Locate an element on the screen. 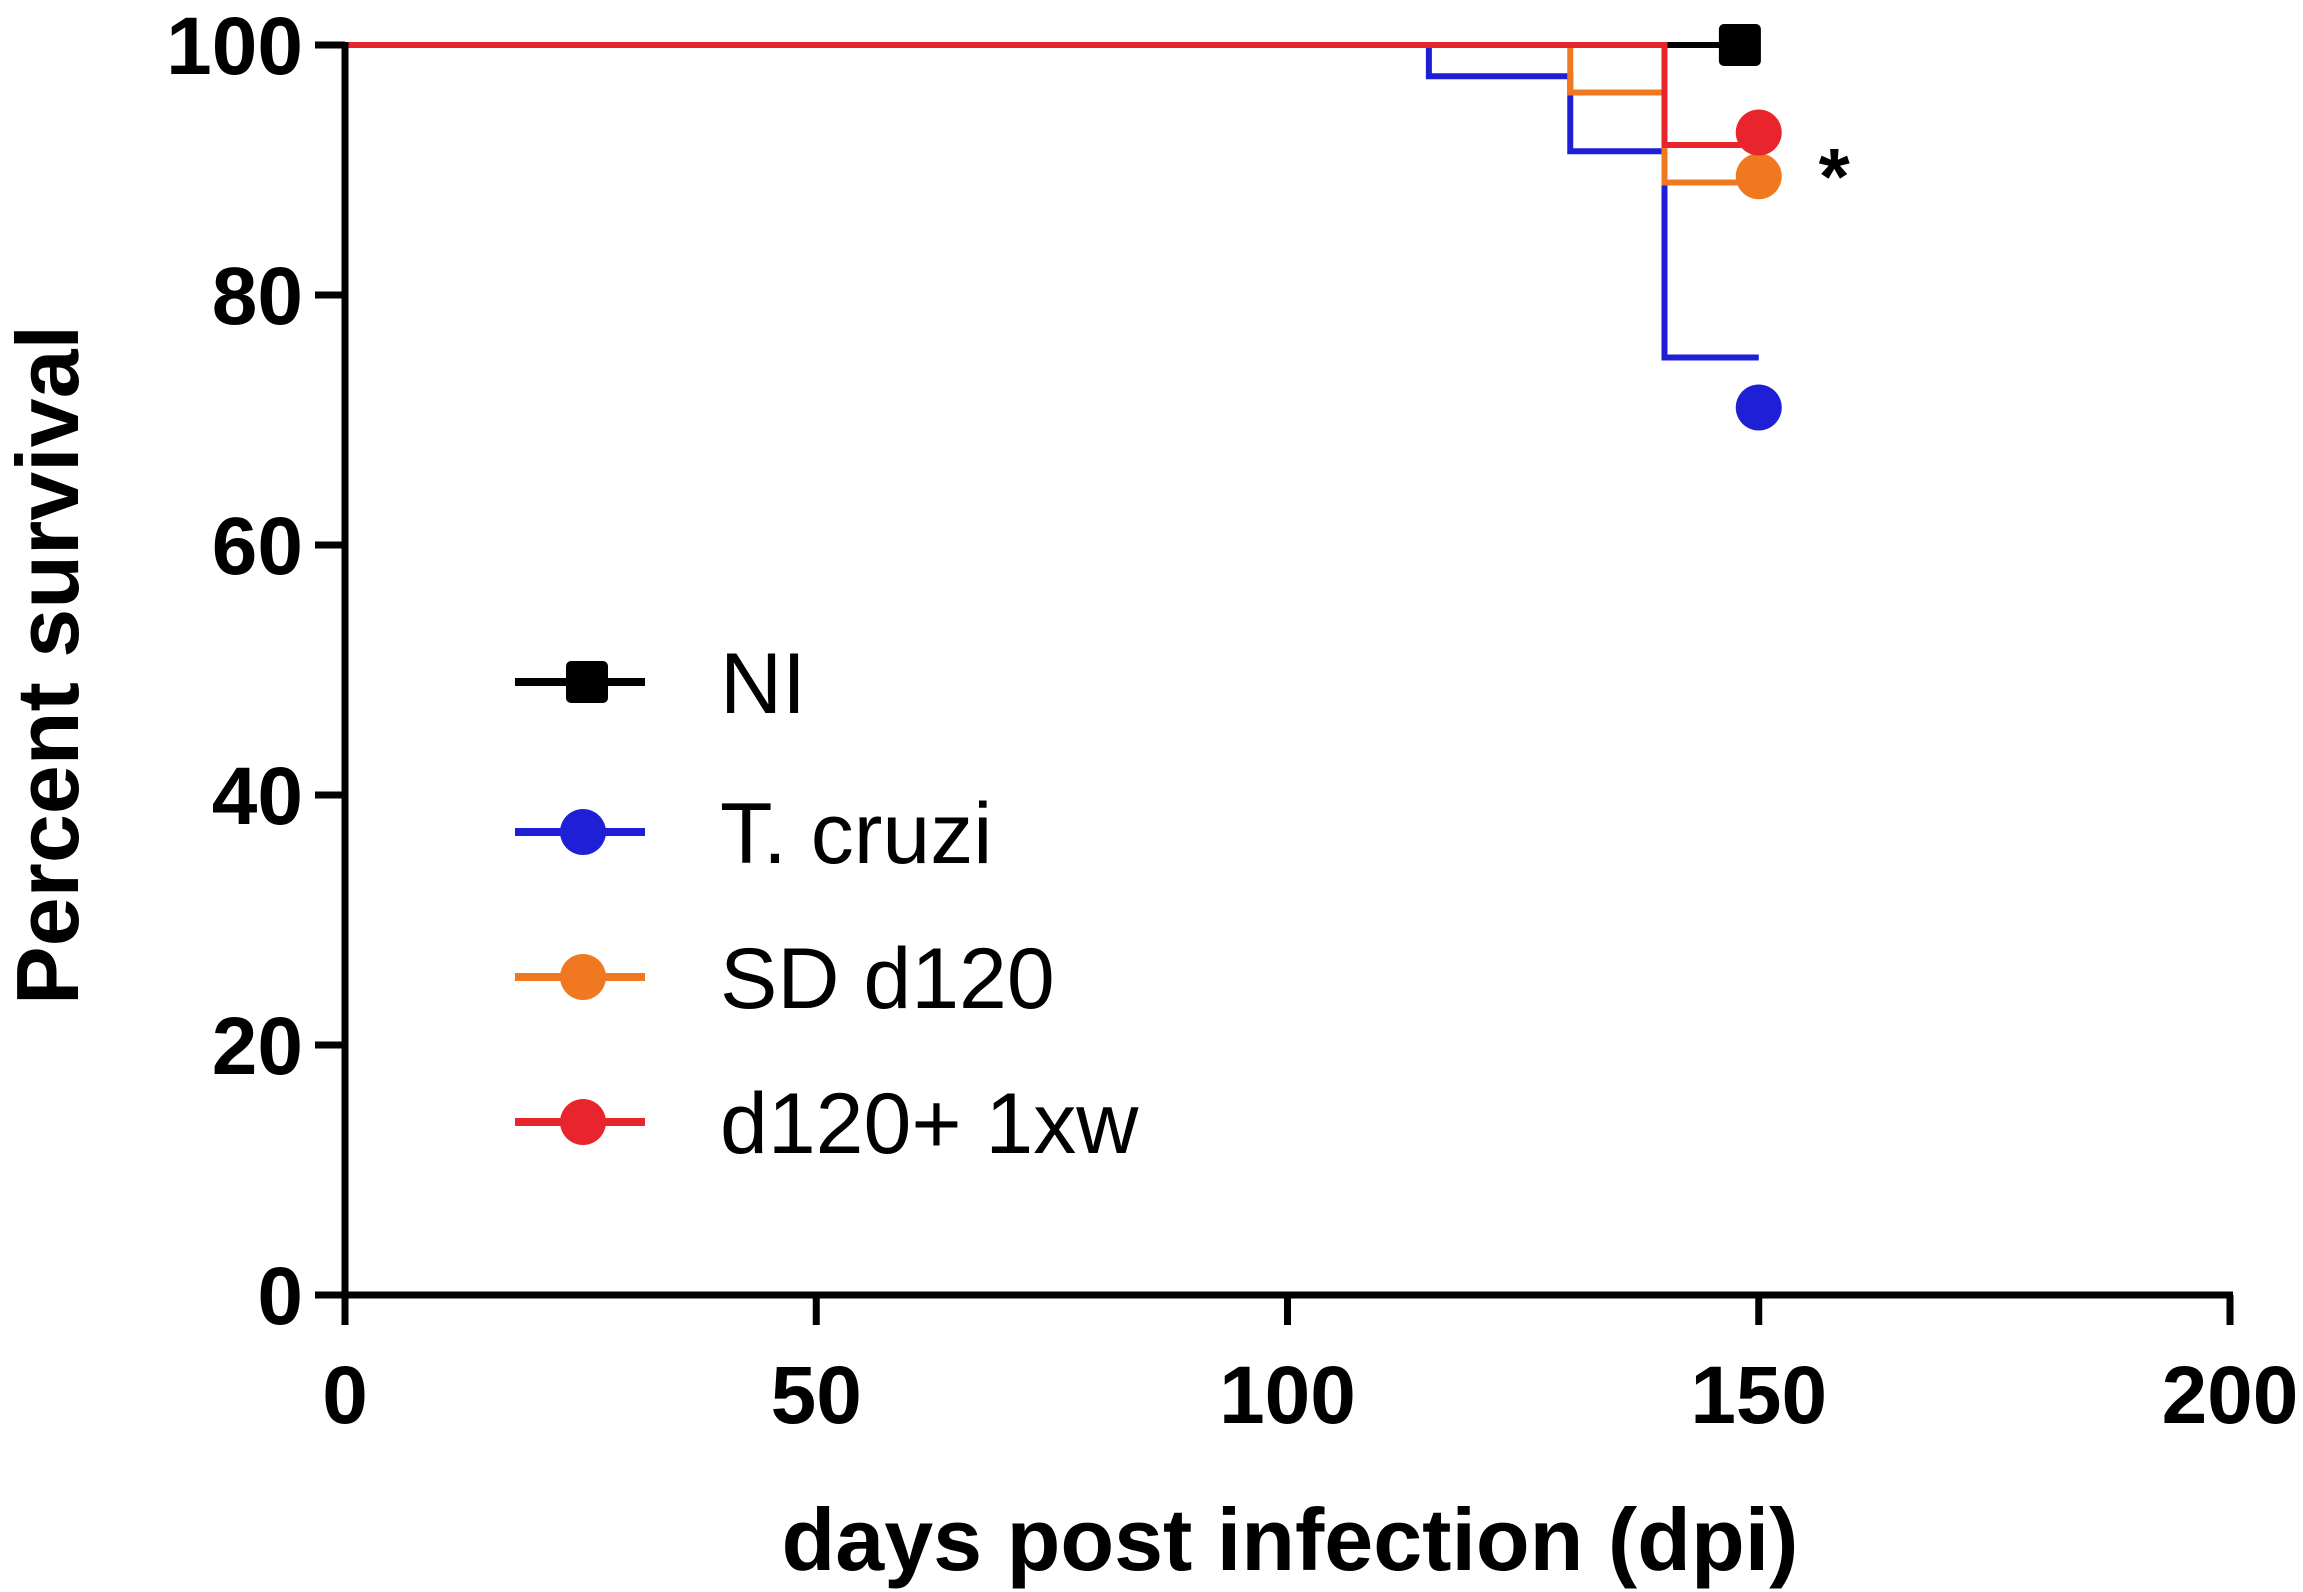 This screenshot has height=1592, width=2303. x-tick-label: 0 is located at coordinates (345, 1395).